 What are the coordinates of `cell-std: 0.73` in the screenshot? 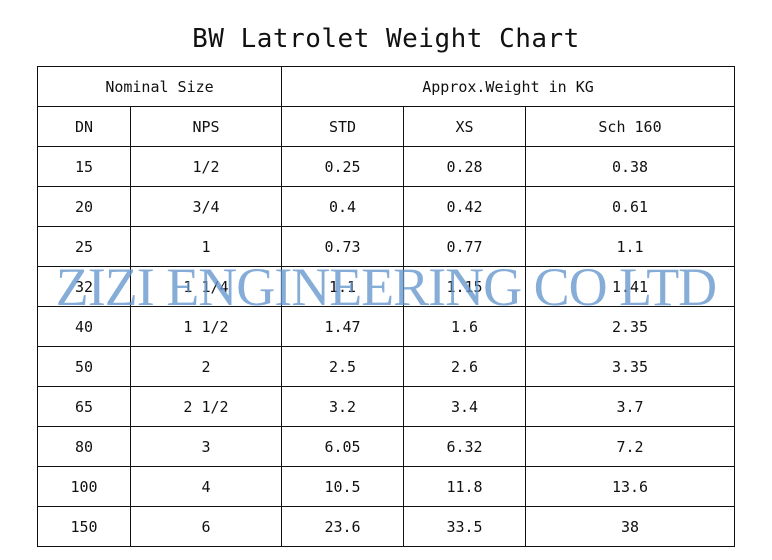 It's located at (342, 246).